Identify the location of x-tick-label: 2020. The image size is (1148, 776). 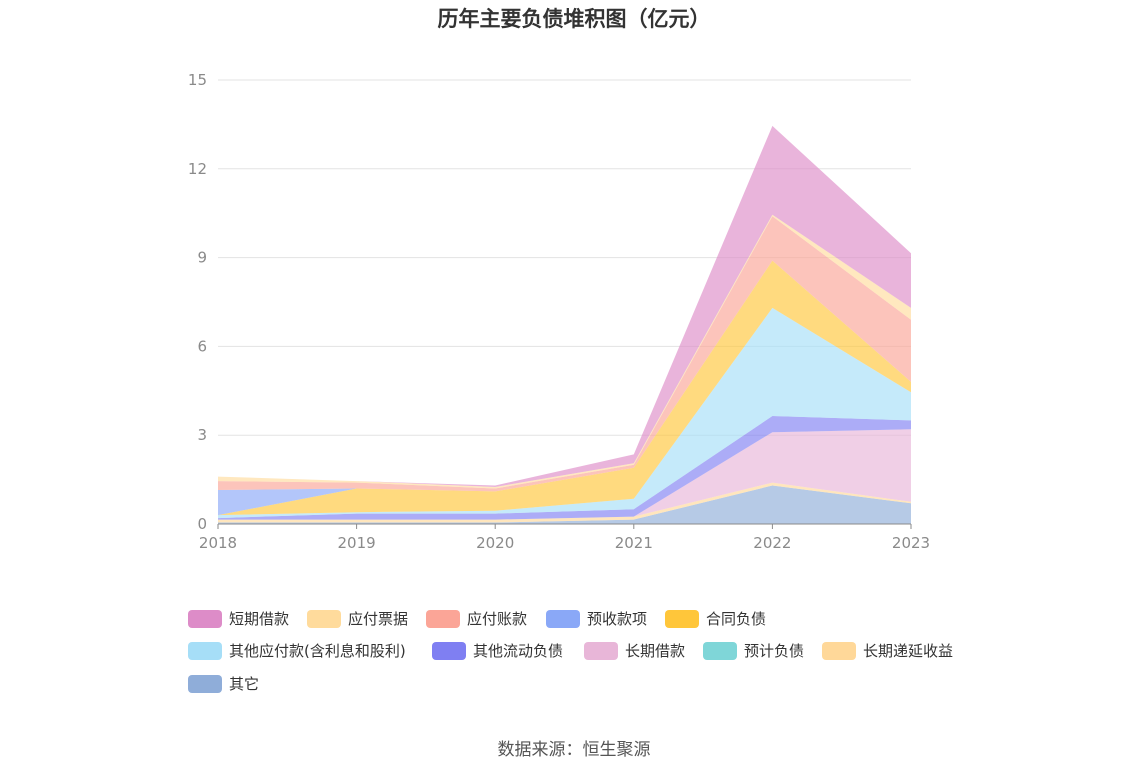
(495, 543).